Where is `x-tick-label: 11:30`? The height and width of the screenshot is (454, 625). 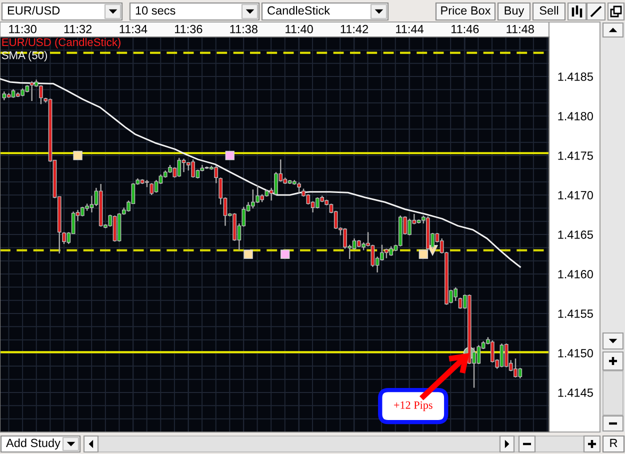
x-tick-label: 11:30 is located at coordinates (22, 29).